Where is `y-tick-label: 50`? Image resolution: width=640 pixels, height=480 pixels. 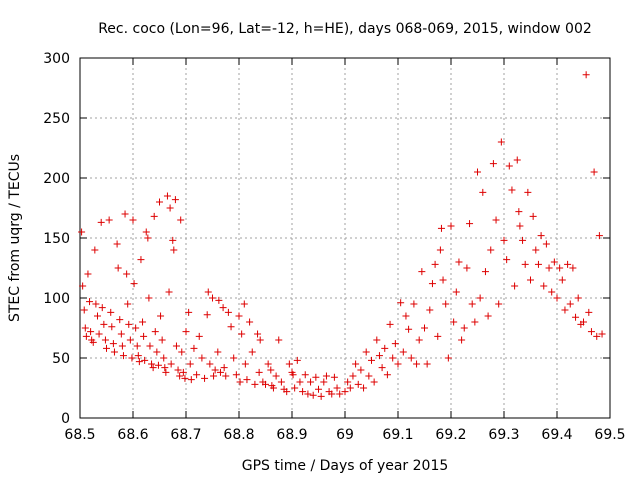
y-tick-label: 50 is located at coordinates (61, 359).